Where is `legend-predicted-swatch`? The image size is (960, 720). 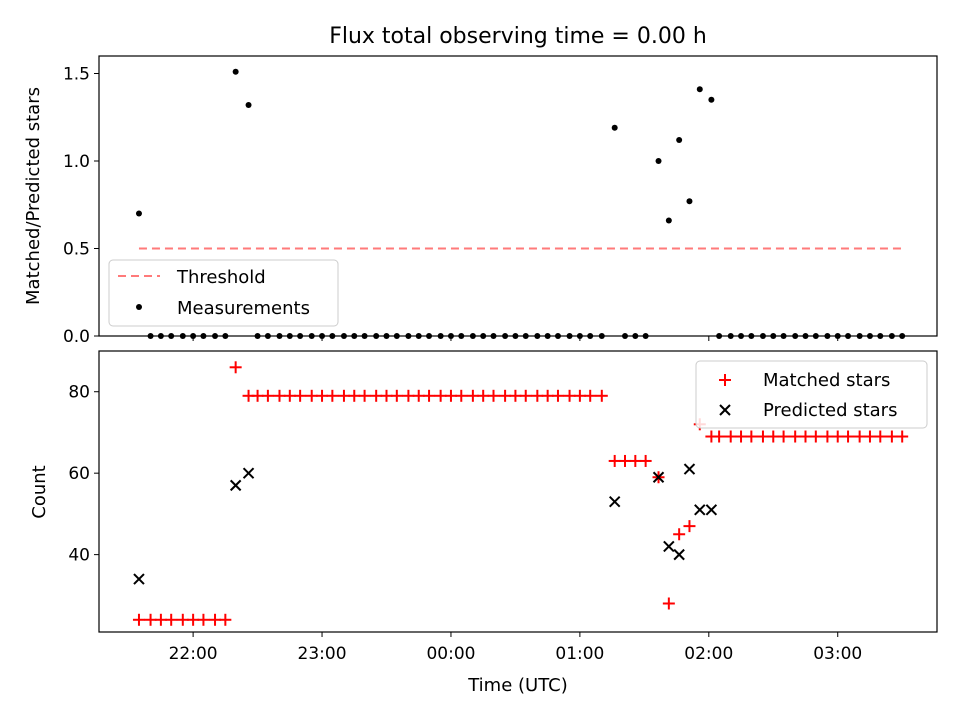 legend-predicted-swatch is located at coordinates (725, 410).